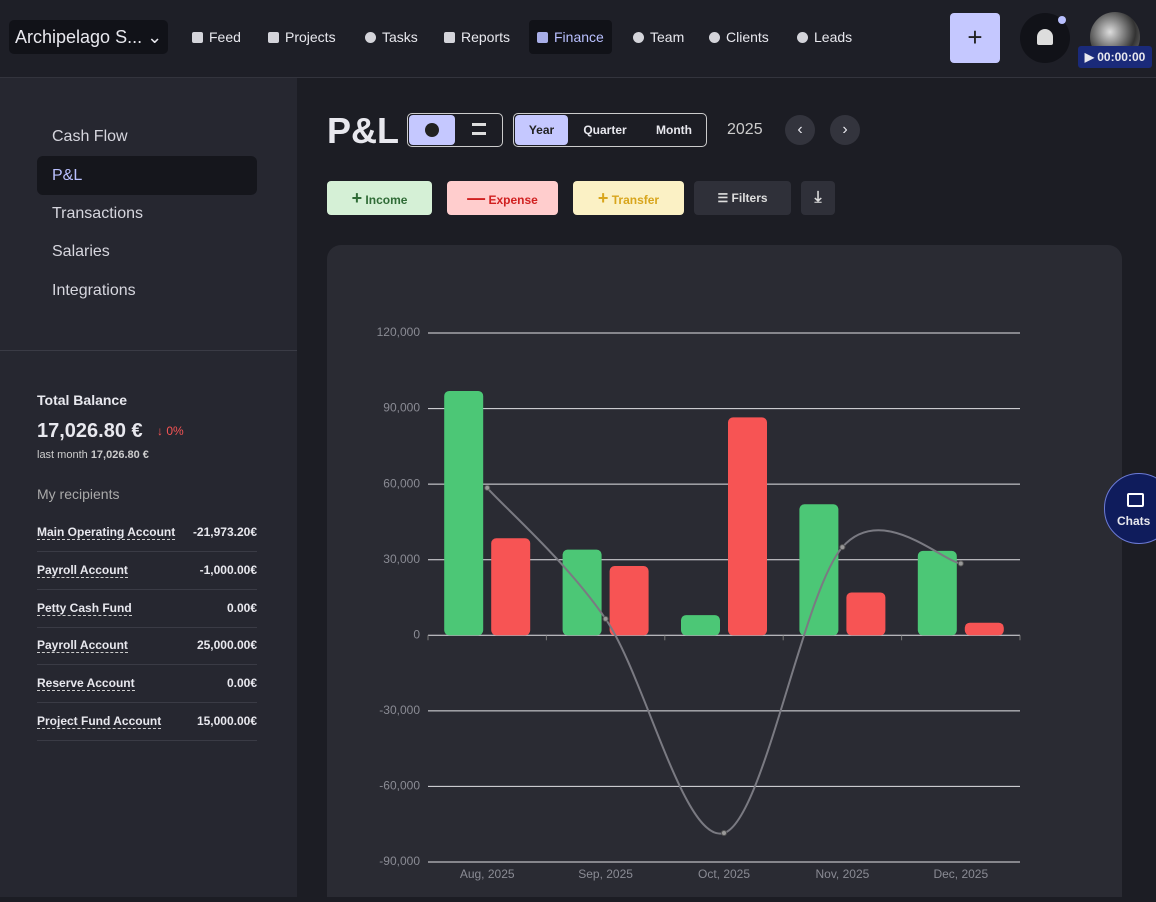 Image resolution: width=1156 pixels, height=902 pixels. I want to click on nav-item: Team, so click(658, 37).